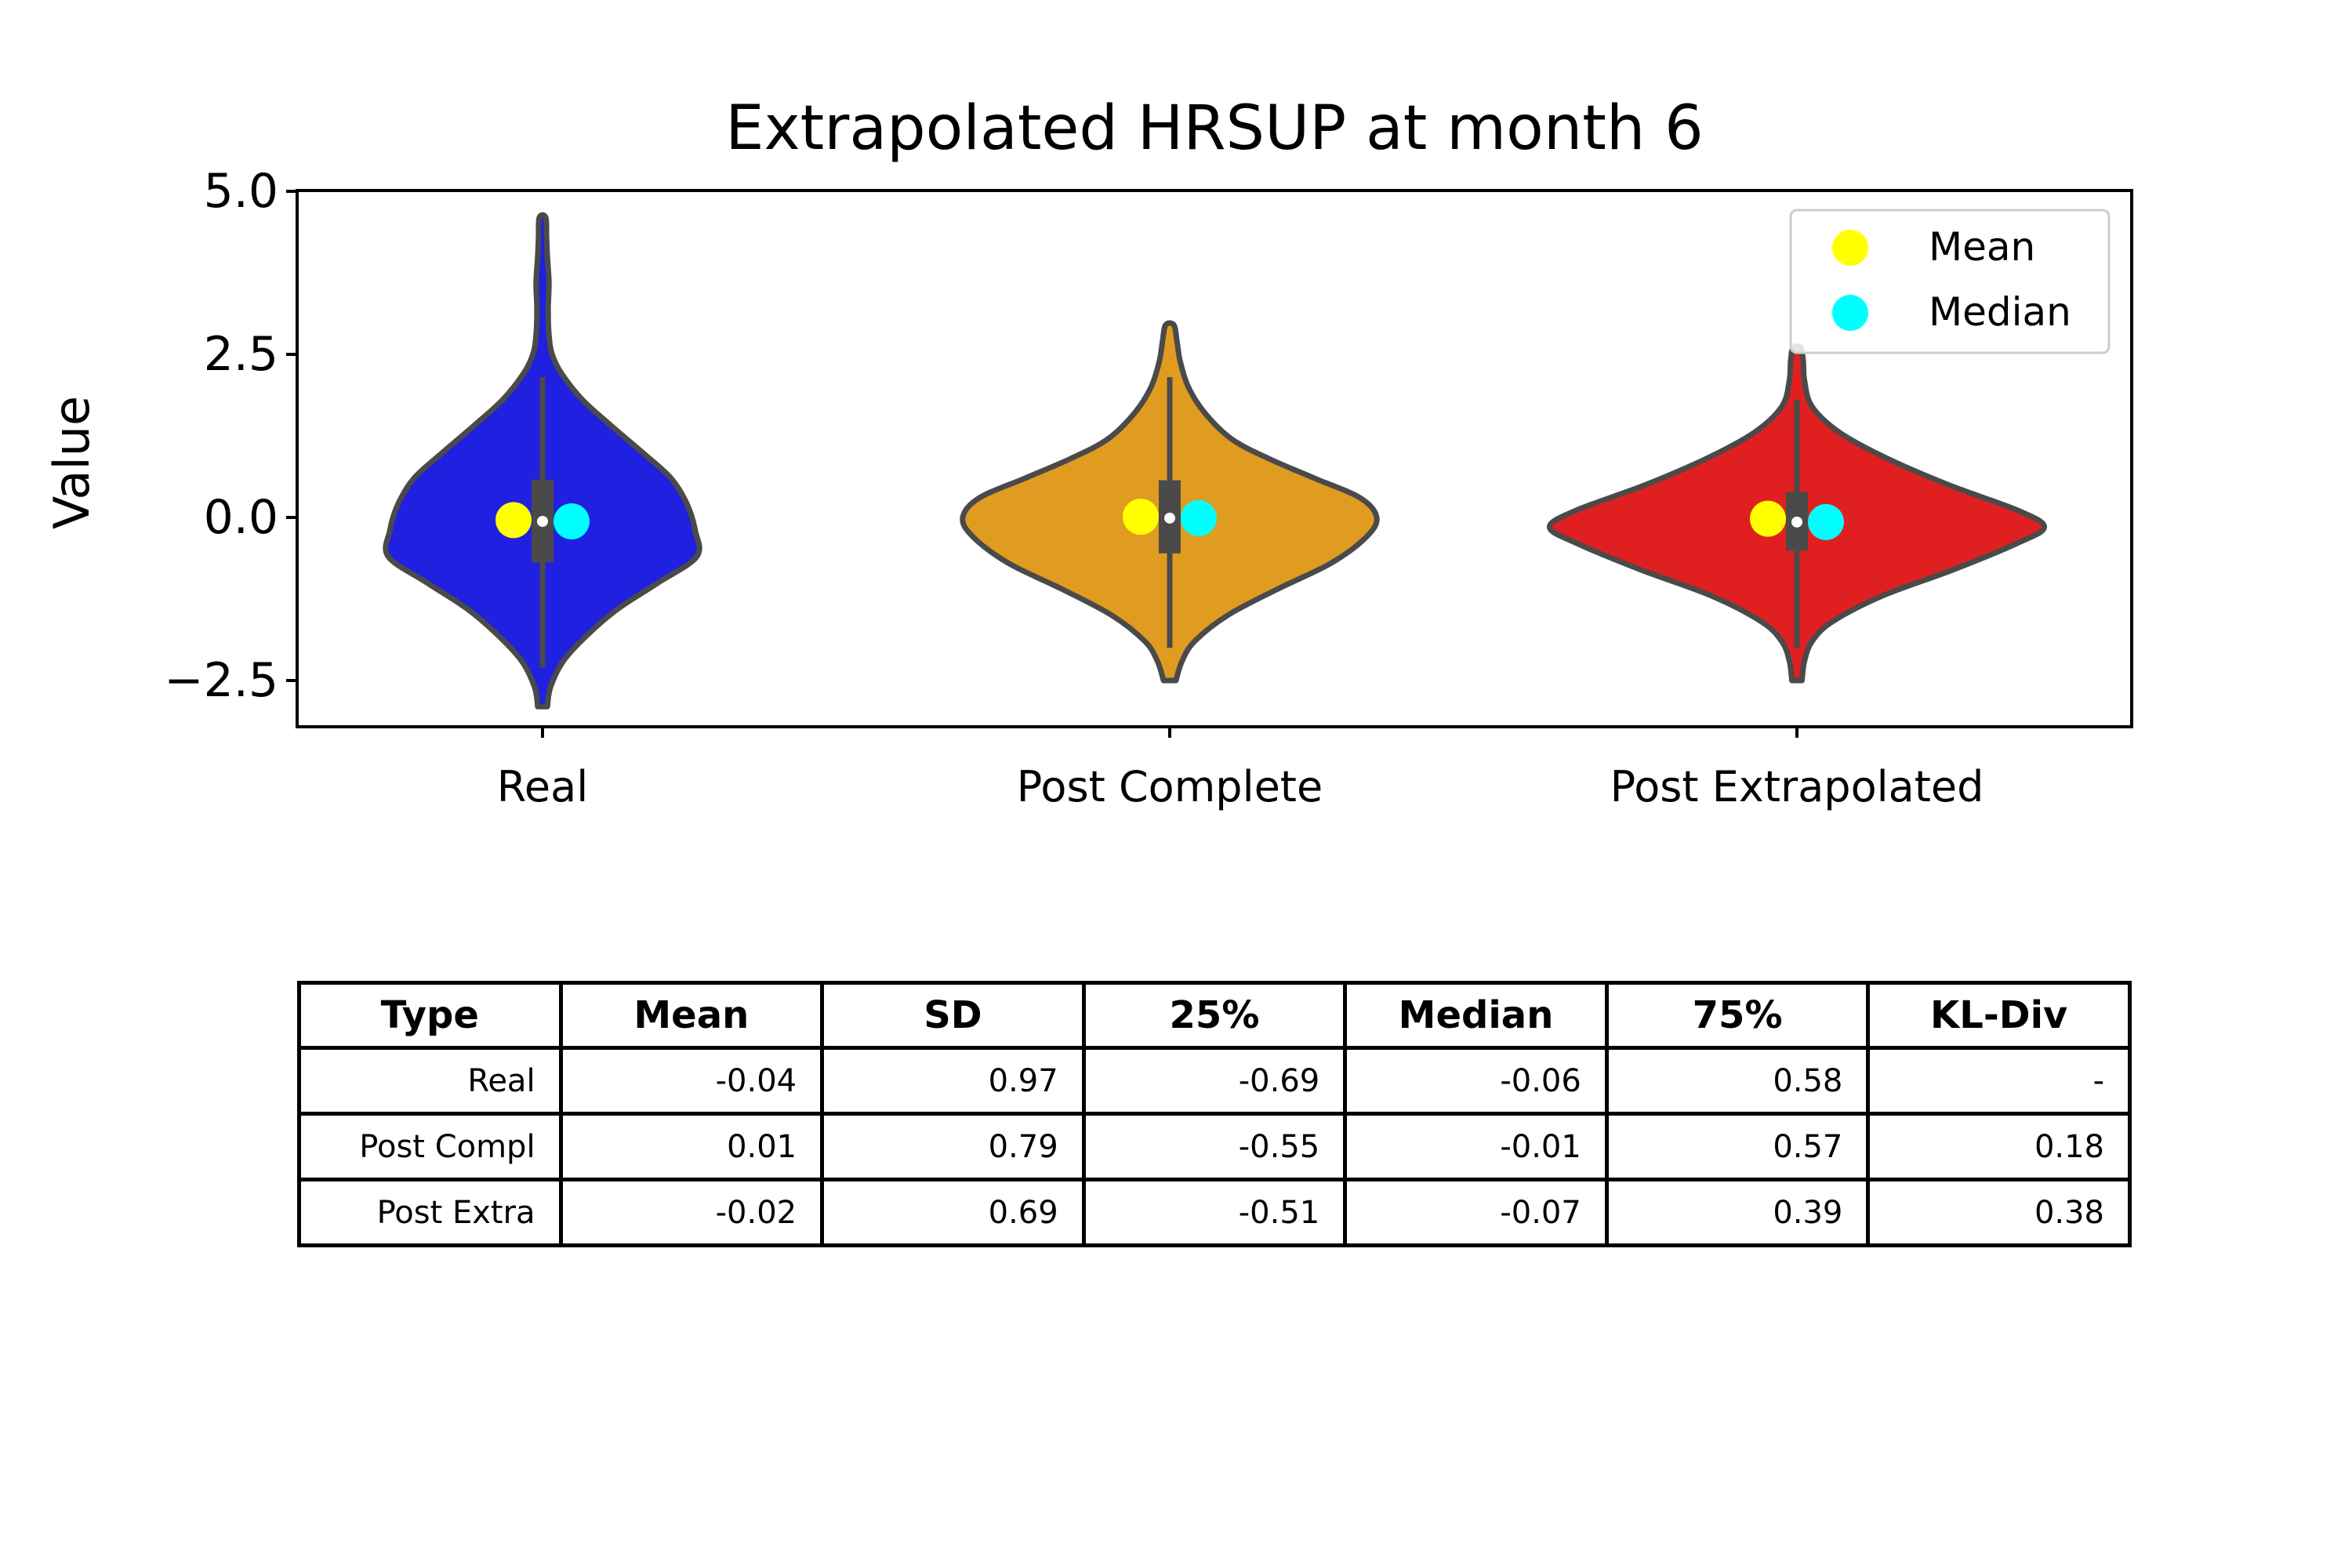  What do you see at coordinates (71, 462) in the screenshot?
I see `y-axis-label: Value` at bounding box center [71, 462].